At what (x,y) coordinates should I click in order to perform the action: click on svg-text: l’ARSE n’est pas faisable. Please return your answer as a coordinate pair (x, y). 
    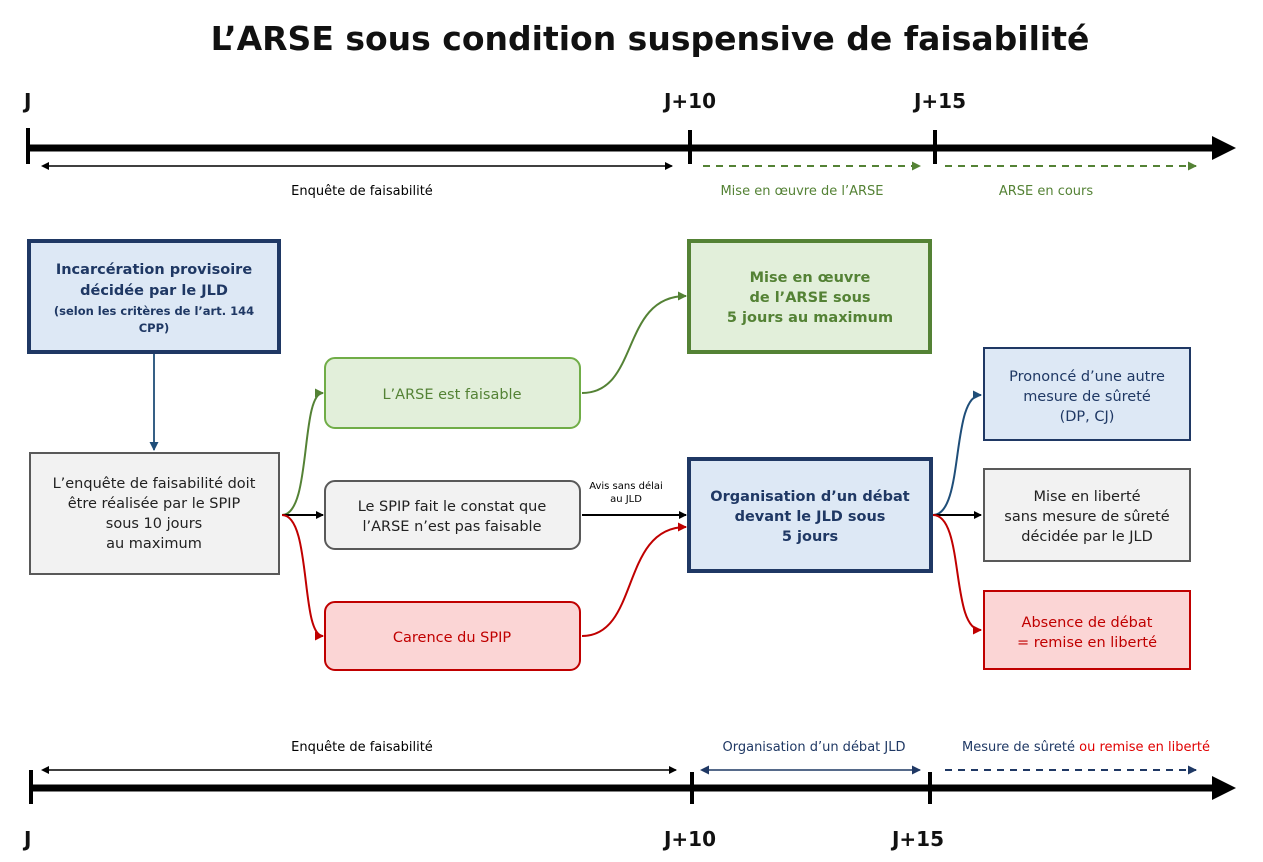
    Looking at the image, I should click on (451, 527).